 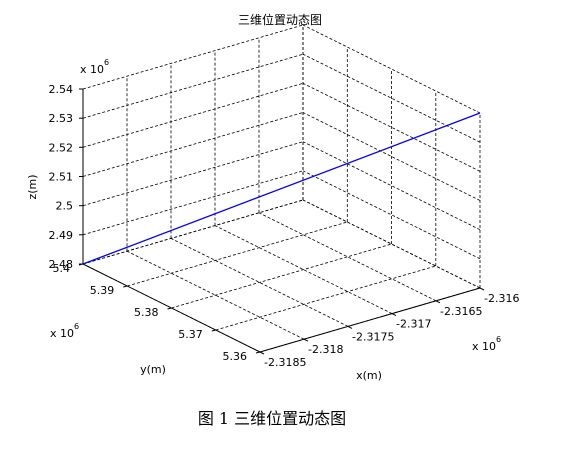 I want to click on y-exponent-power: 6, so click(x=76, y=326).